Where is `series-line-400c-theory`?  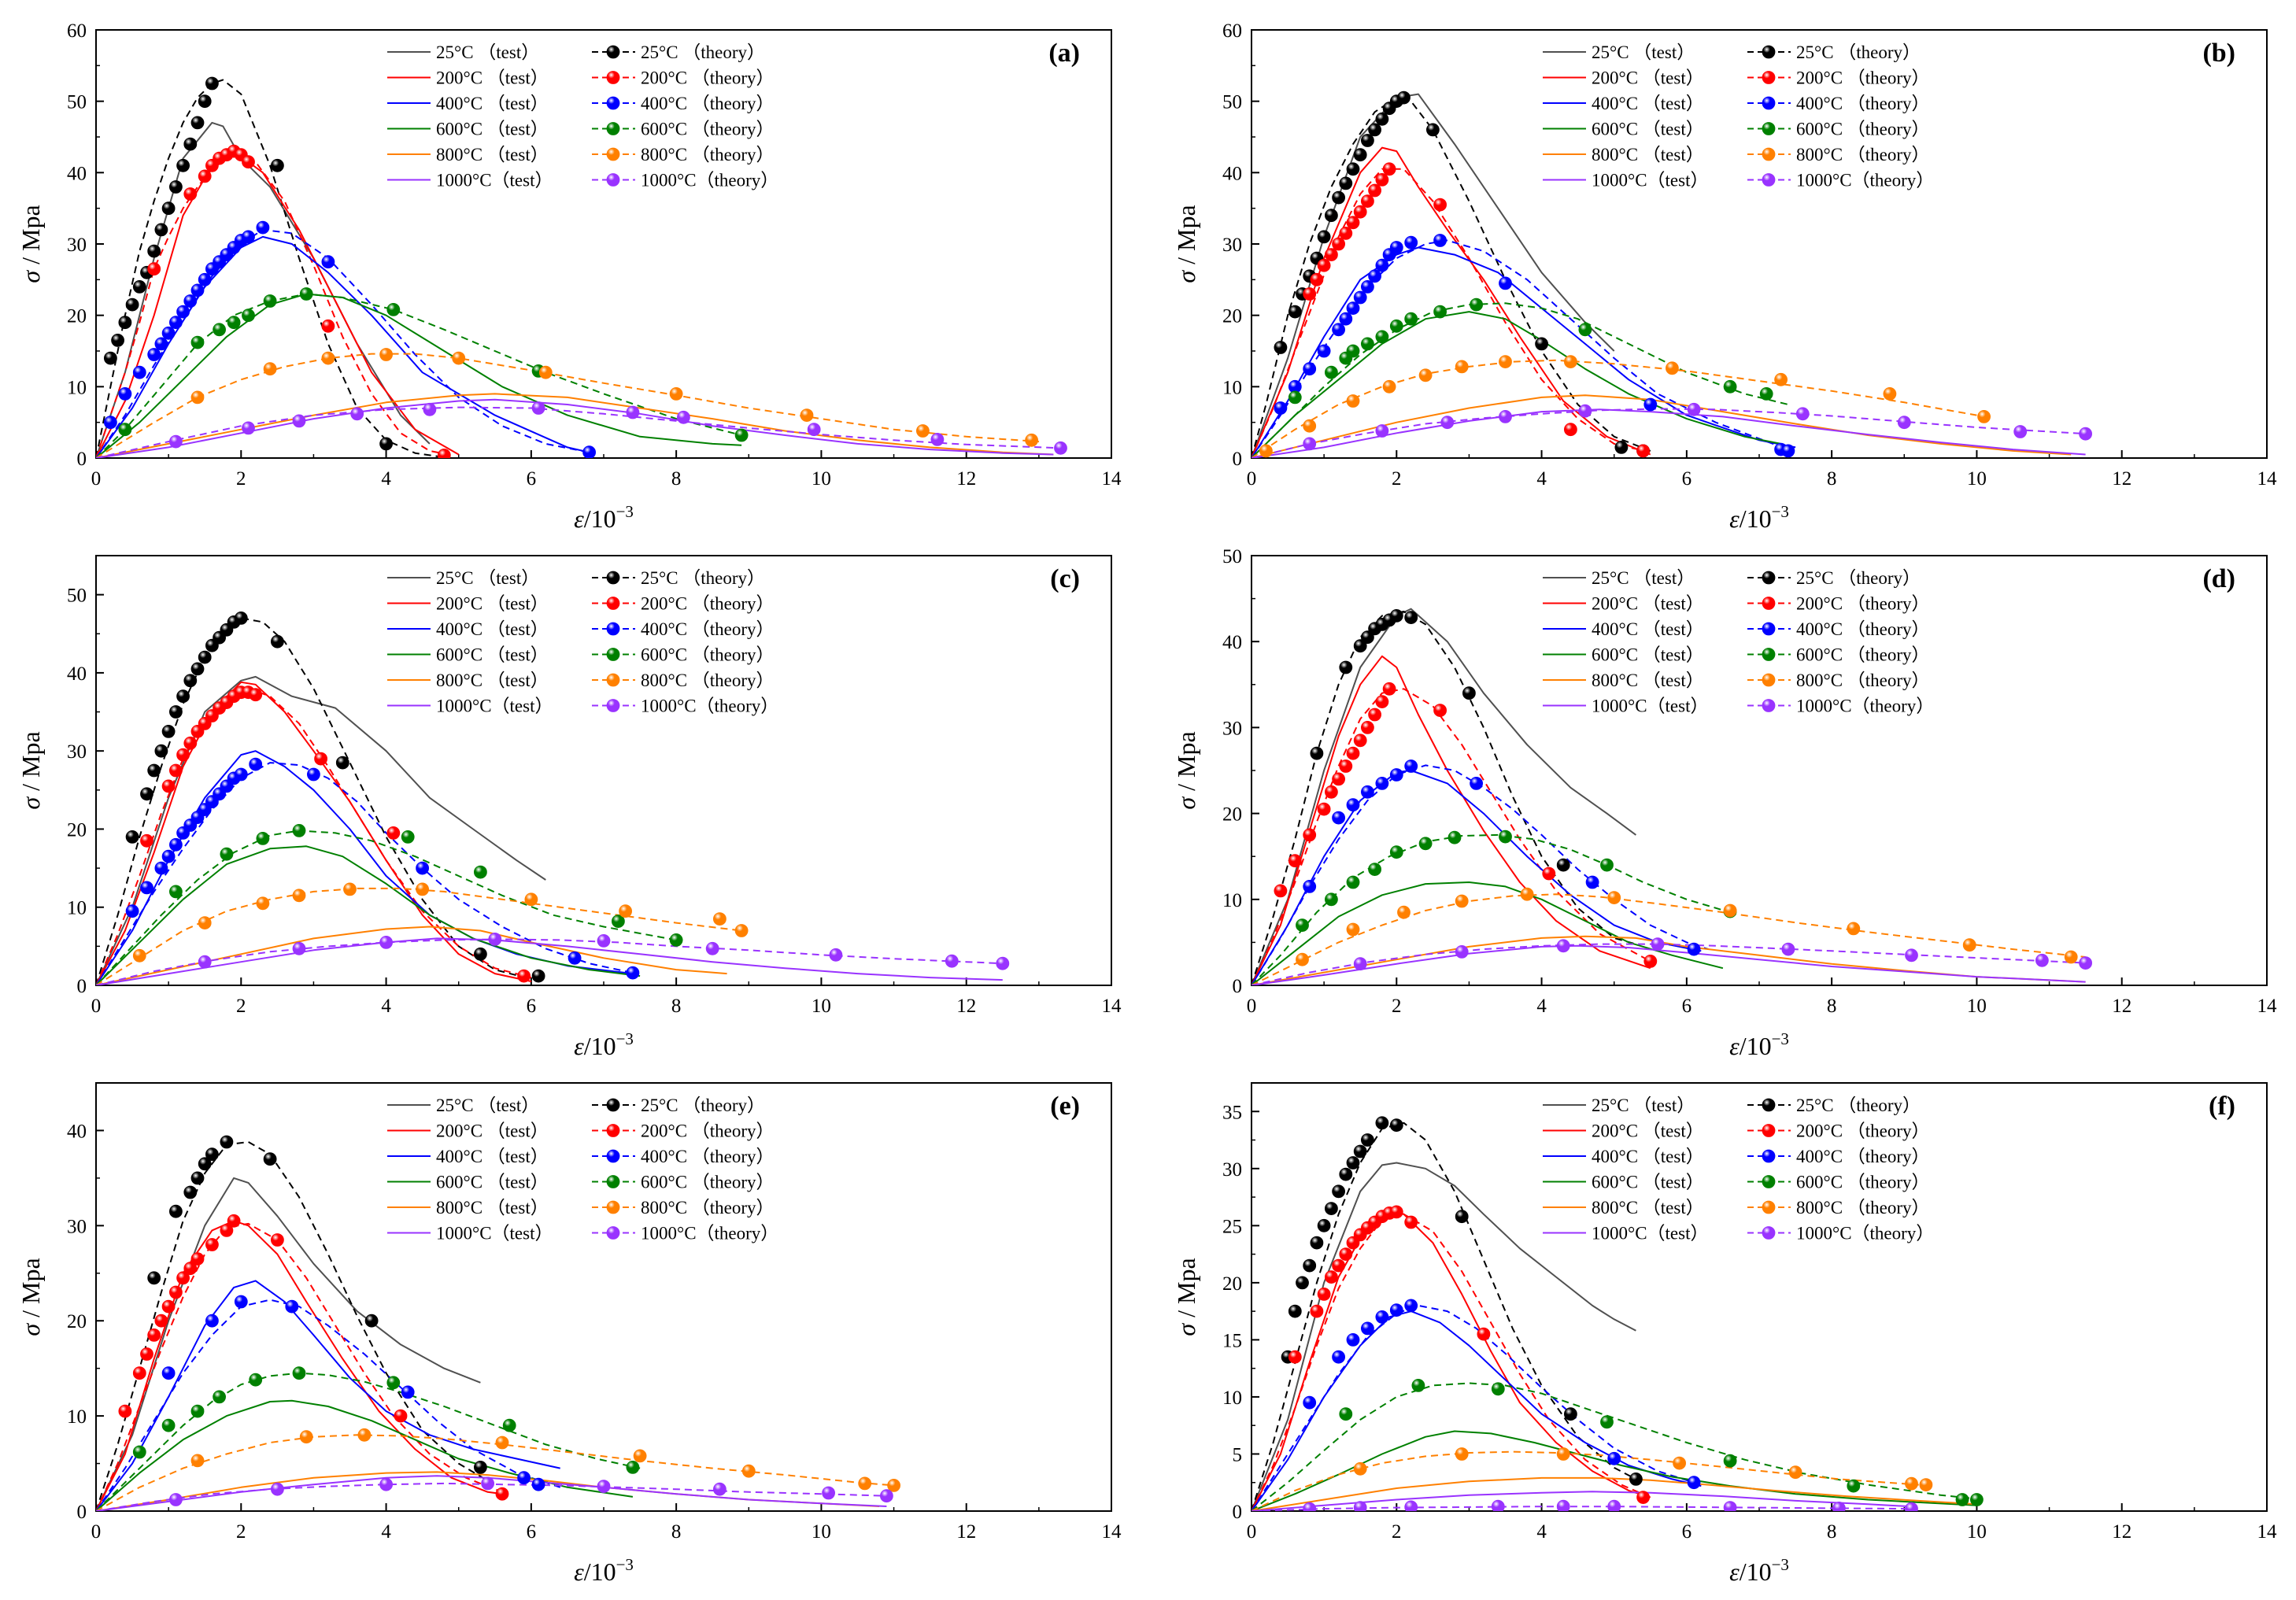
series-line-400c-theory is located at coordinates (1473, 1407).